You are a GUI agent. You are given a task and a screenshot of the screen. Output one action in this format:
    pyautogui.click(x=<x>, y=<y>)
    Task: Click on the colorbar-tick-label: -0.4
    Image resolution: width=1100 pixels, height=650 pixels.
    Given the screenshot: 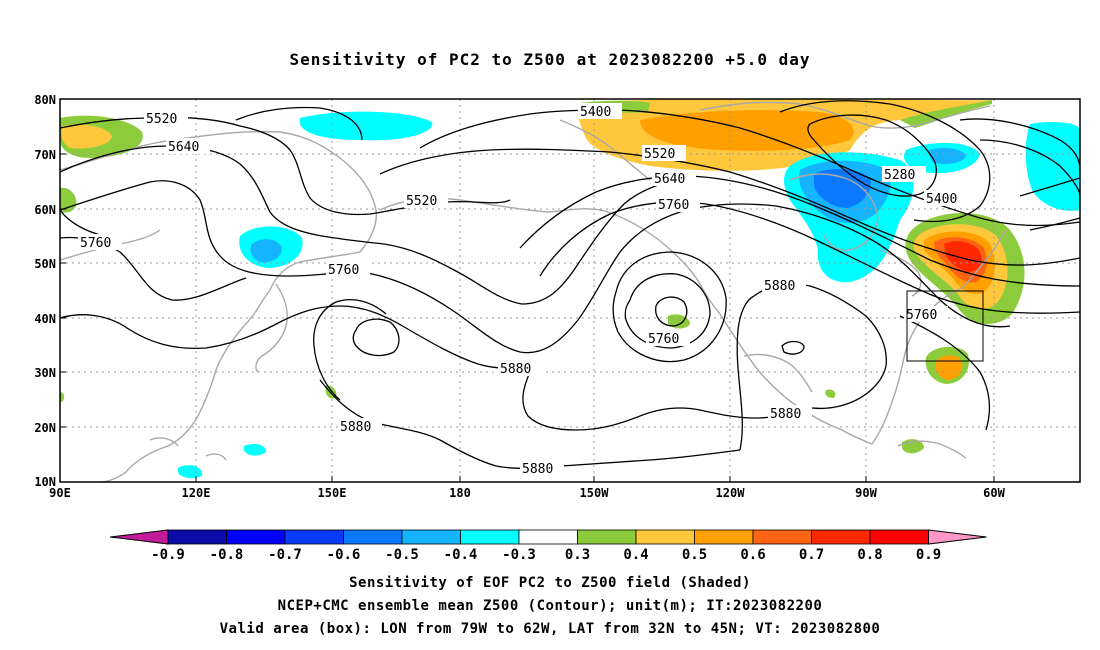 What is the action you would take?
    pyautogui.click(x=461, y=555)
    